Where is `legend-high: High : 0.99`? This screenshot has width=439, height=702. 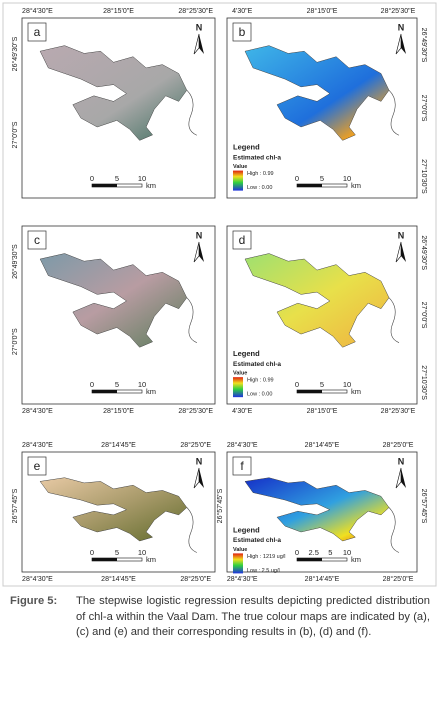
legend-high: High : 0.99 is located at coordinates (260, 381).